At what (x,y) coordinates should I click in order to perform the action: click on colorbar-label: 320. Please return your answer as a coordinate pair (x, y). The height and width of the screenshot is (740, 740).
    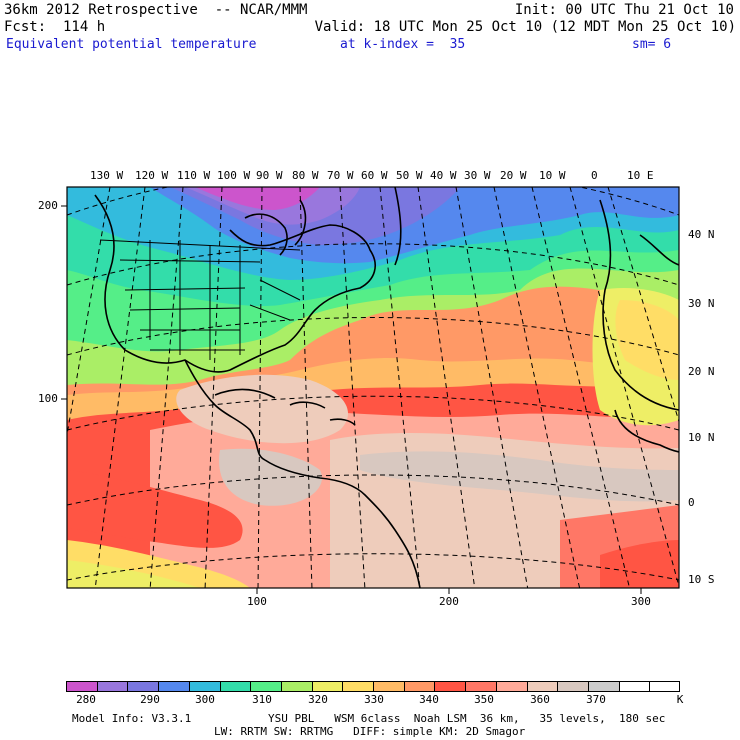
    Looking at the image, I should click on (318, 699).